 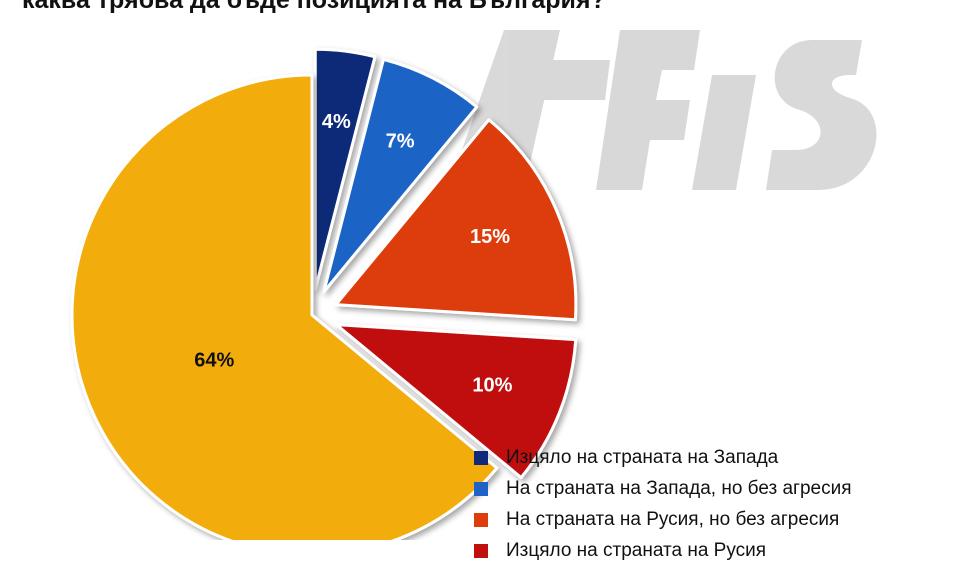 I want to click on legend-item: На страната на Запада, но без агресия, so click(x=663, y=488).